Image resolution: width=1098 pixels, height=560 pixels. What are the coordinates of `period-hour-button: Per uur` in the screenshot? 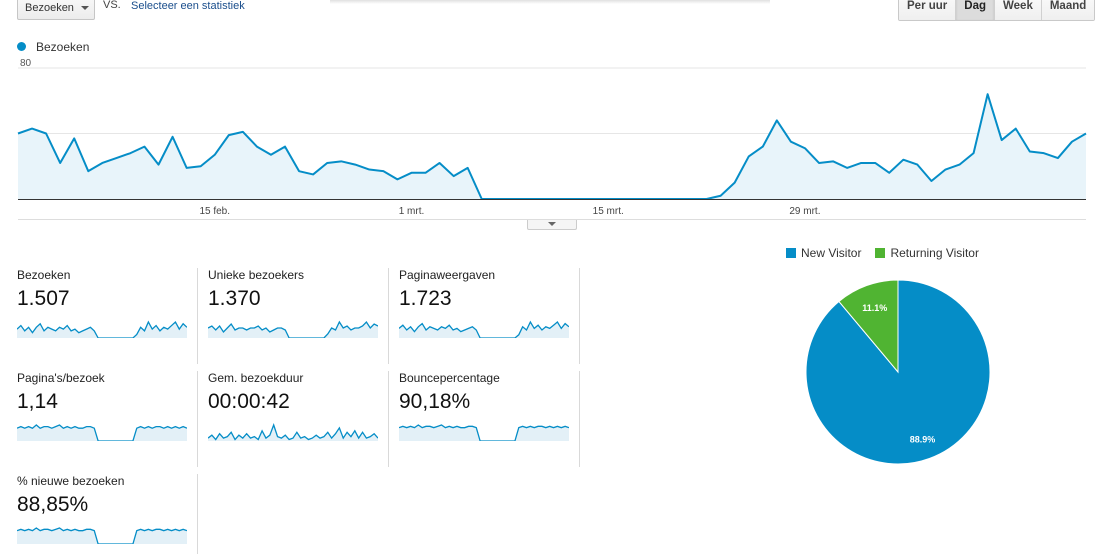 It's located at (928, 10).